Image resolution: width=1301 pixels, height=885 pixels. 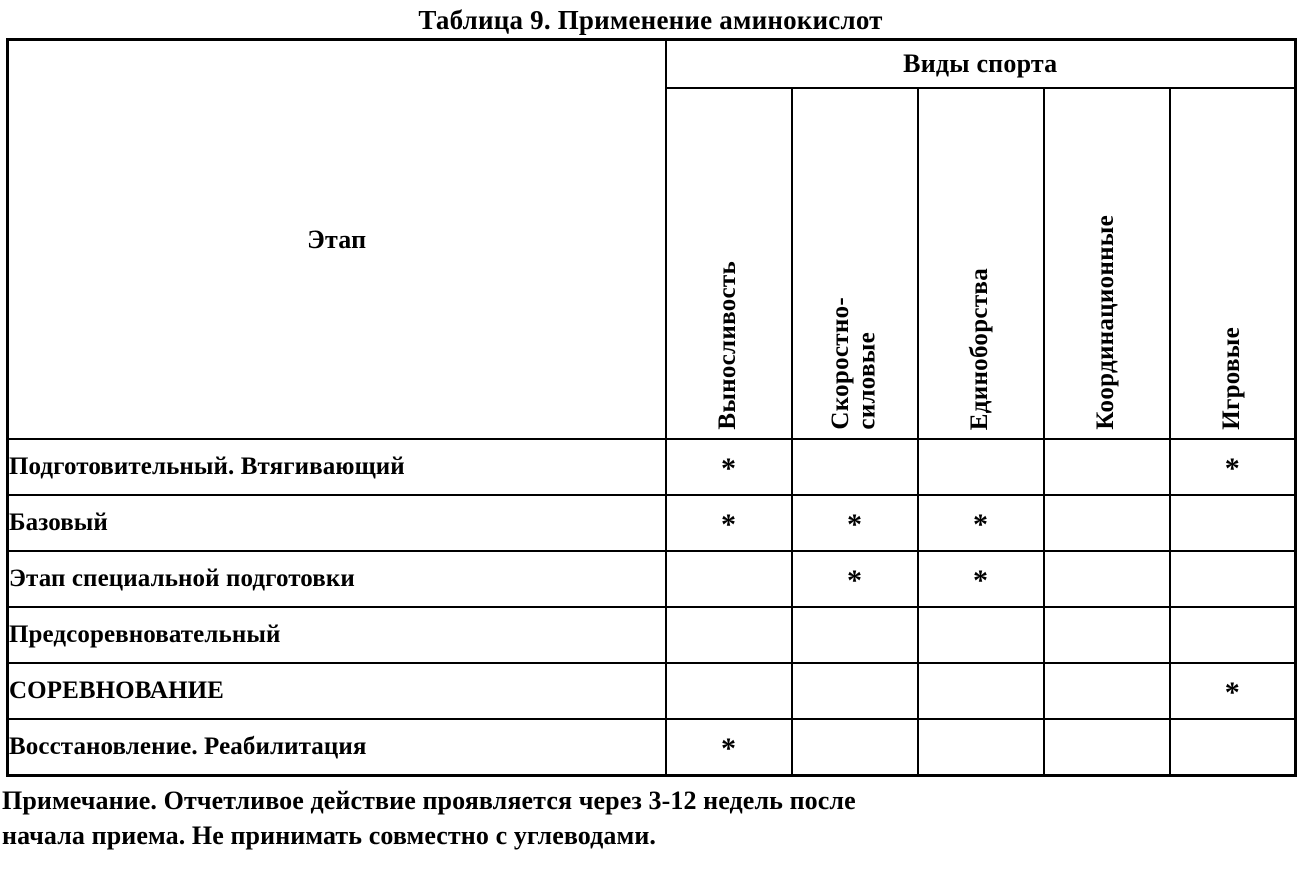 I want to click on table-row: Этап специальной подготовки * *, so click(x=651, y=579).